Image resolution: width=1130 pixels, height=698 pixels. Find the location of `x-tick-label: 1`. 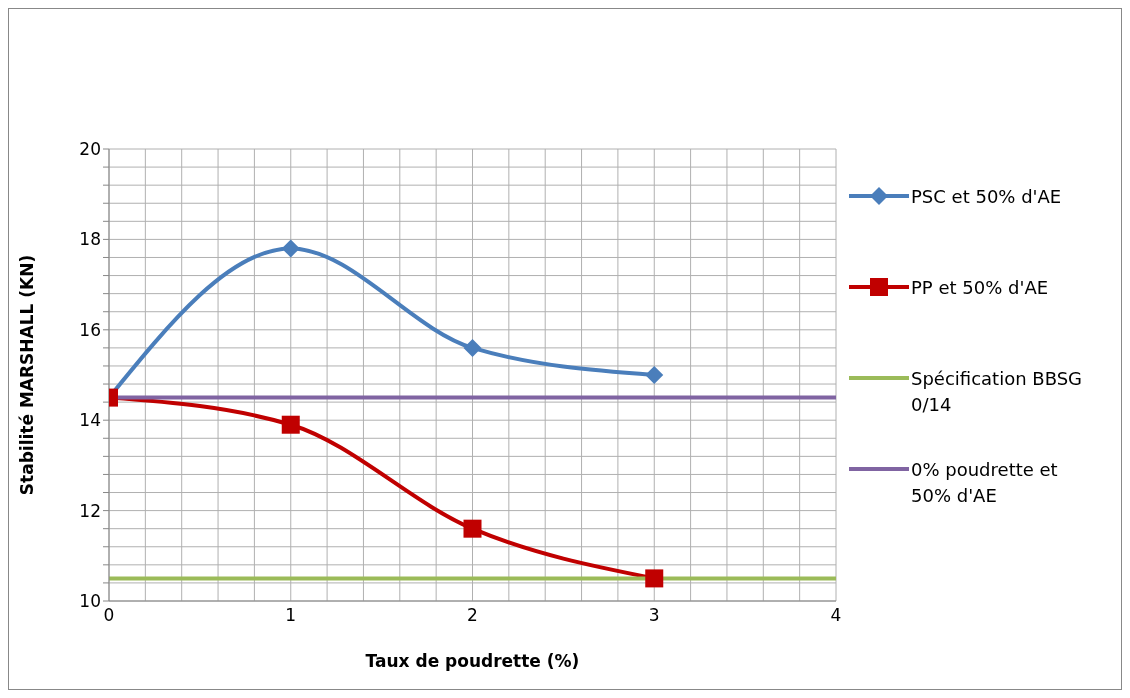

x-tick-label: 1 is located at coordinates (291, 615).